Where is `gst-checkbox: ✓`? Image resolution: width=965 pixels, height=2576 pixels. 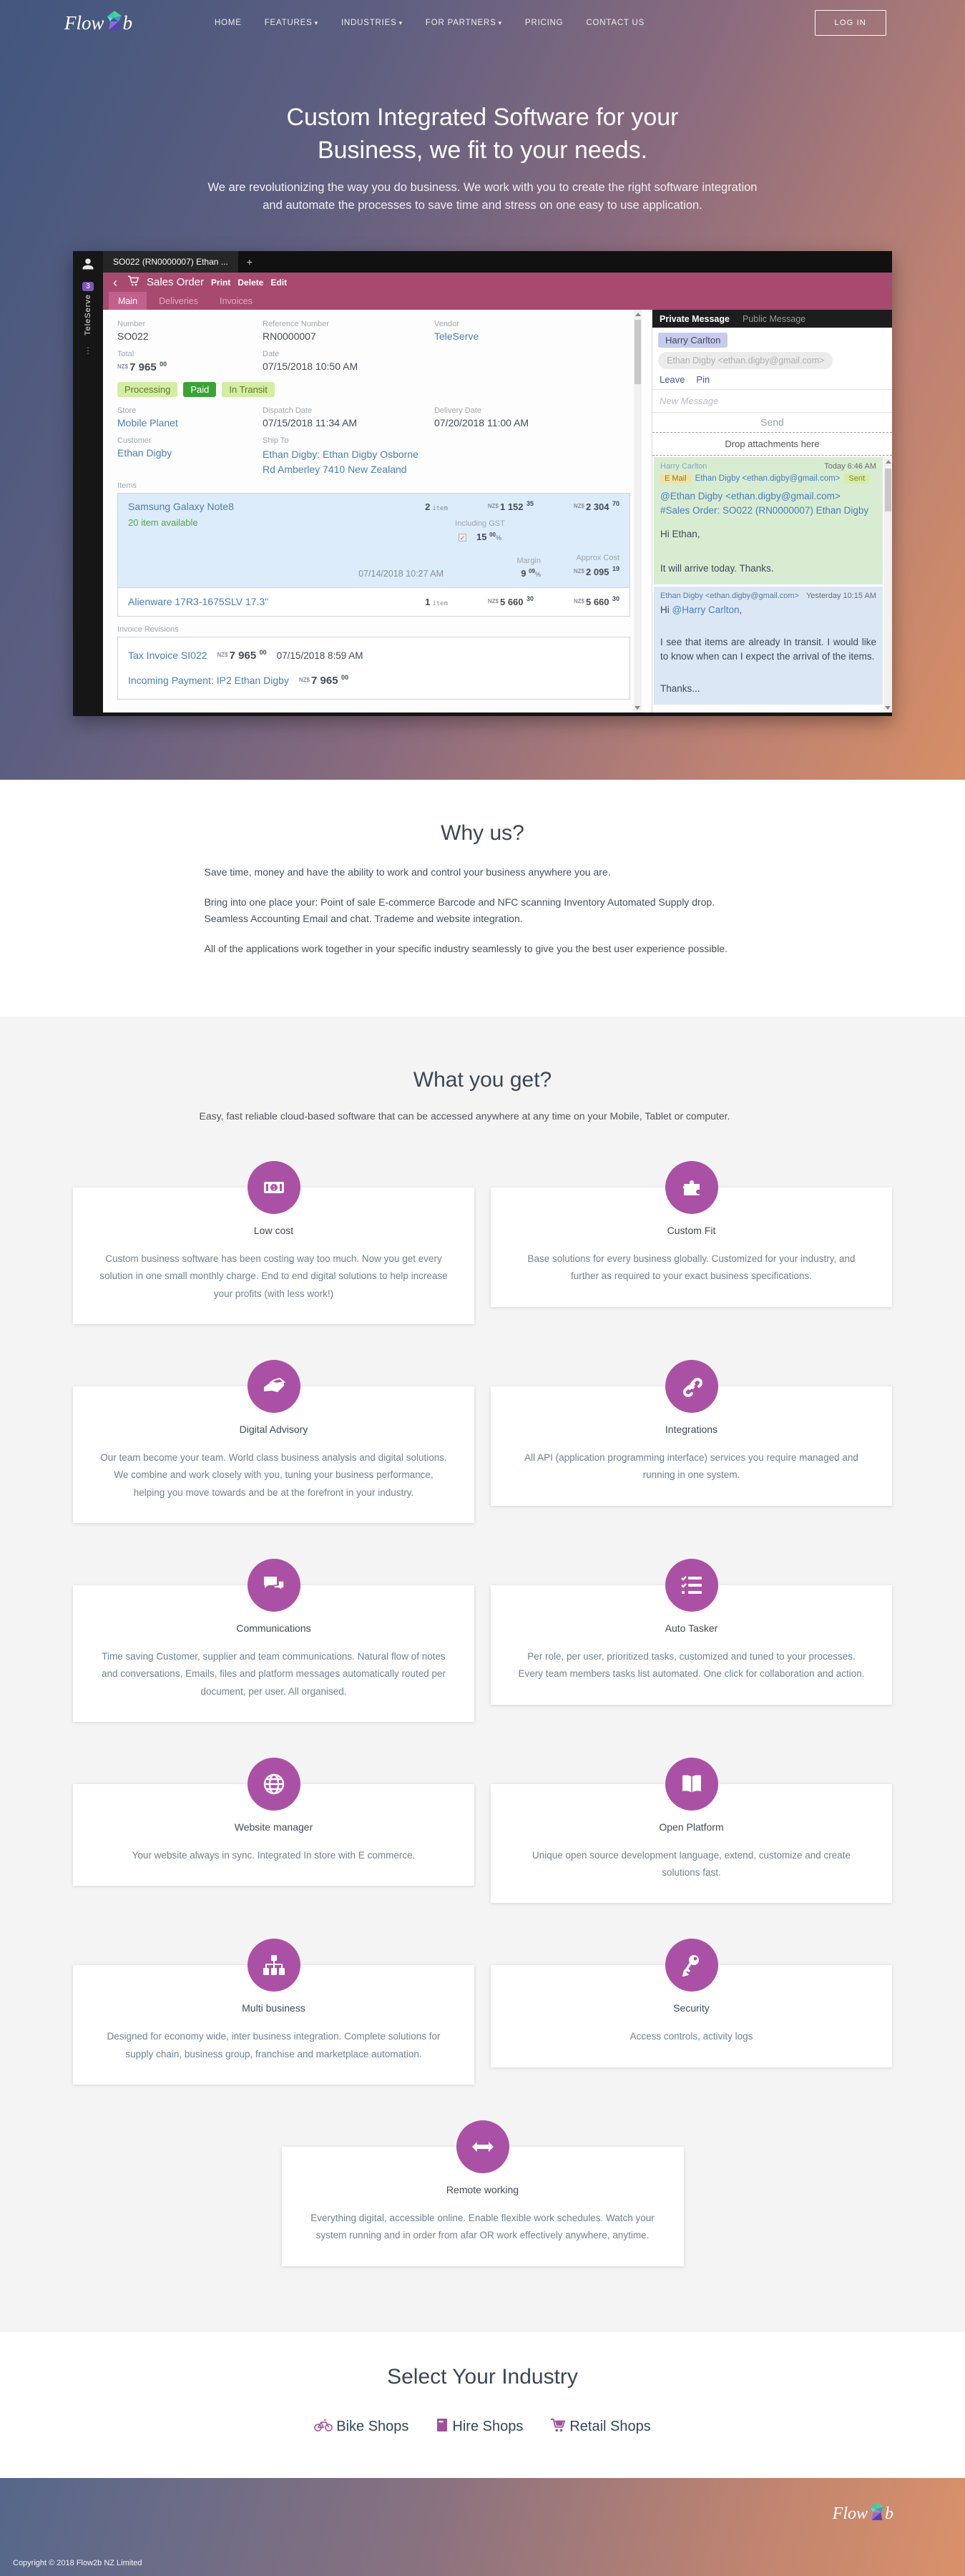
gst-checkbox: ✓ is located at coordinates (462, 537).